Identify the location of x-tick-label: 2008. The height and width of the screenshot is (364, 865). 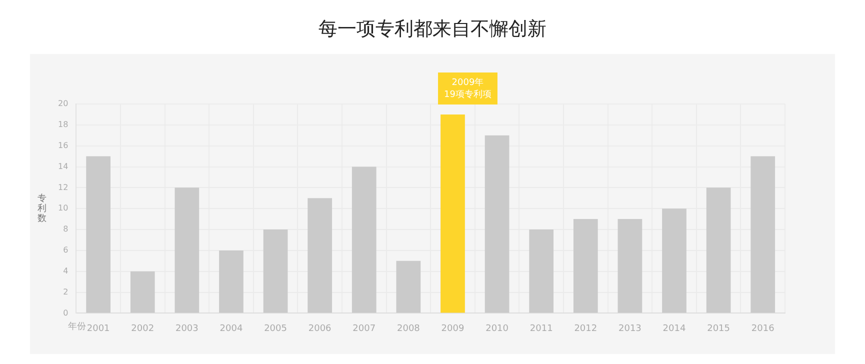
(408, 329).